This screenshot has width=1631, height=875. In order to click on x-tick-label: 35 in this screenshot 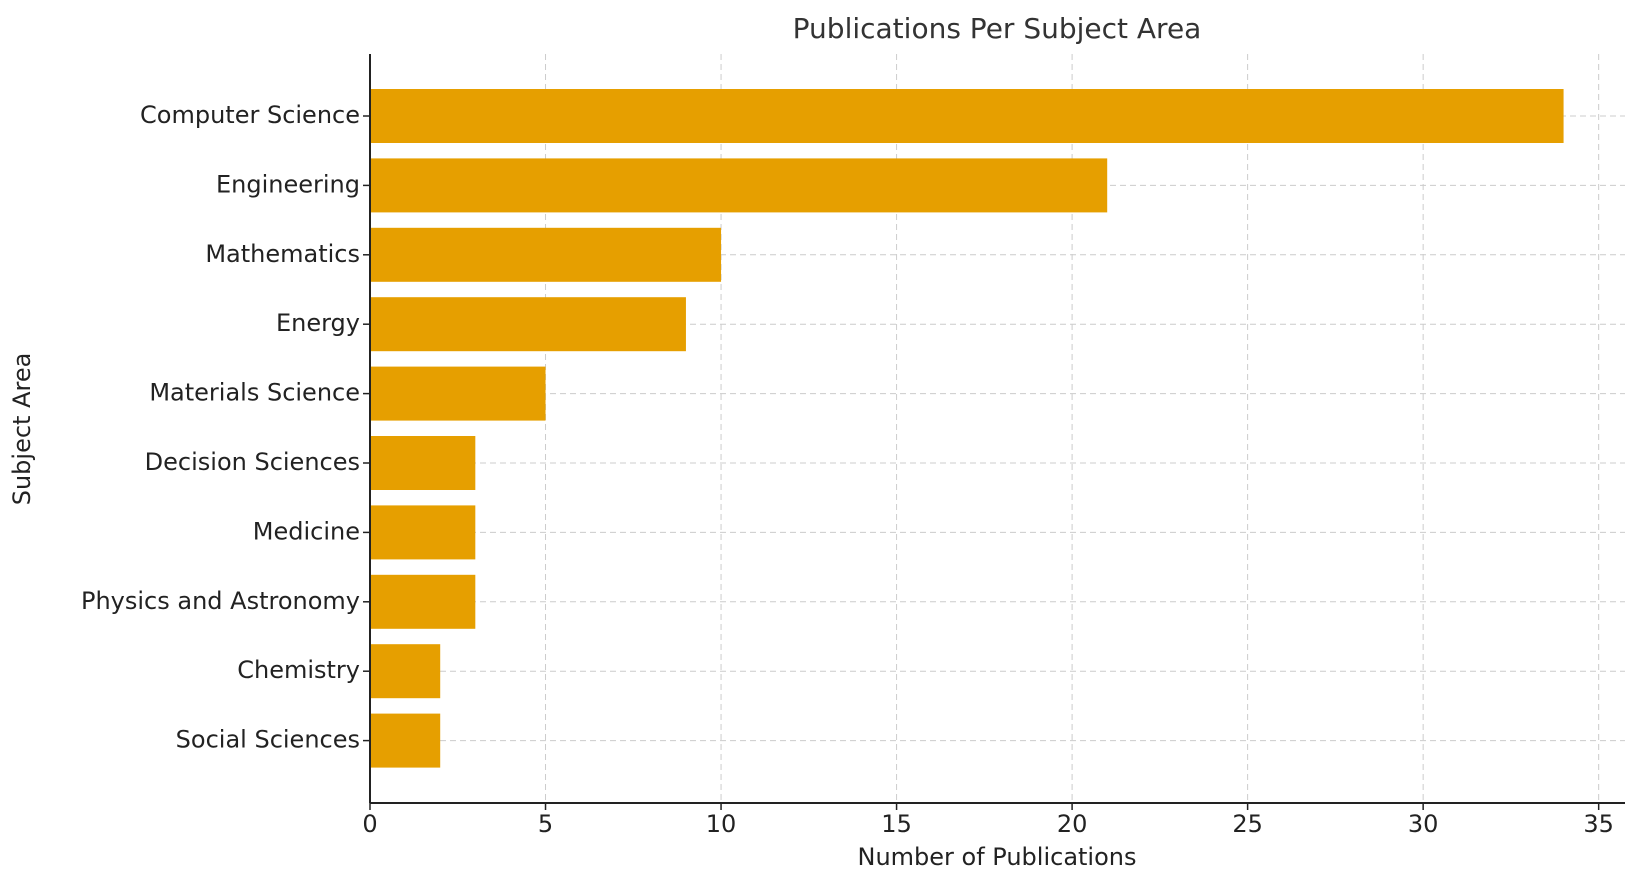, I will do `click(1598, 824)`.